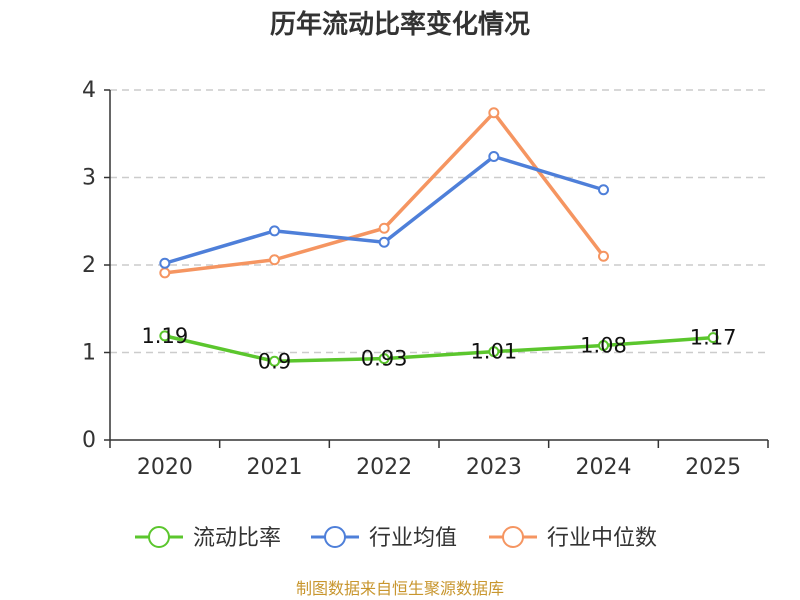 The image size is (800, 600). I want to click on series-point-0-2022, so click(384, 359).